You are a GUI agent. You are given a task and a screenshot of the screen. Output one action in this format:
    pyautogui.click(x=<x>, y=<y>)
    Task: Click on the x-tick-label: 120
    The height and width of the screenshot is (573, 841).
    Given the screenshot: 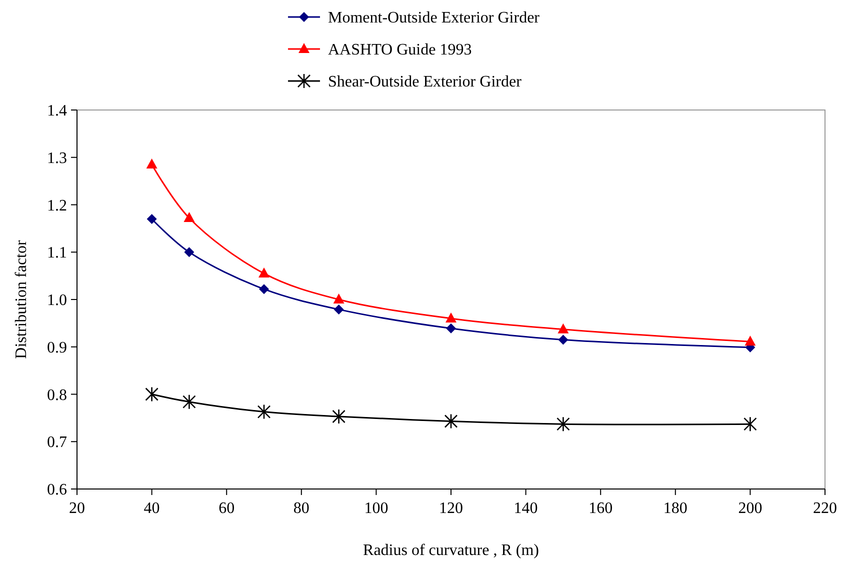 What is the action you would take?
    pyautogui.click(x=451, y=508)
    